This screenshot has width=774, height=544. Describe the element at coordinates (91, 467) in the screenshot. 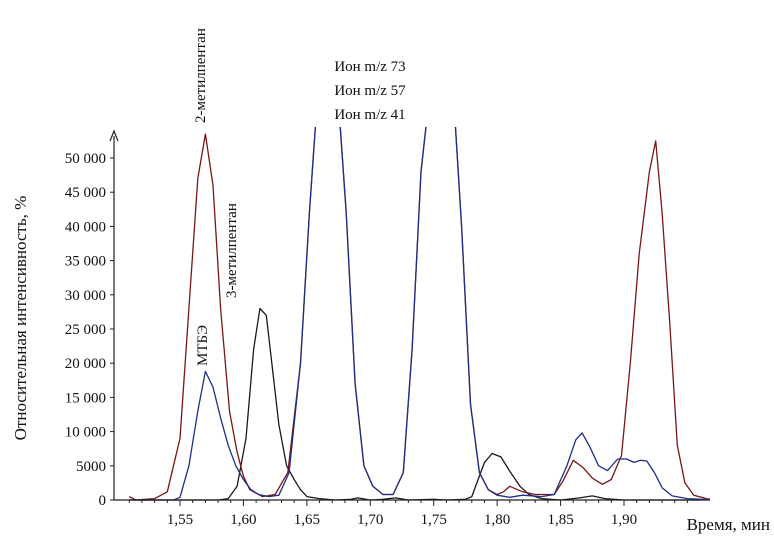

I see `y-tick-label: 5000` at that location.